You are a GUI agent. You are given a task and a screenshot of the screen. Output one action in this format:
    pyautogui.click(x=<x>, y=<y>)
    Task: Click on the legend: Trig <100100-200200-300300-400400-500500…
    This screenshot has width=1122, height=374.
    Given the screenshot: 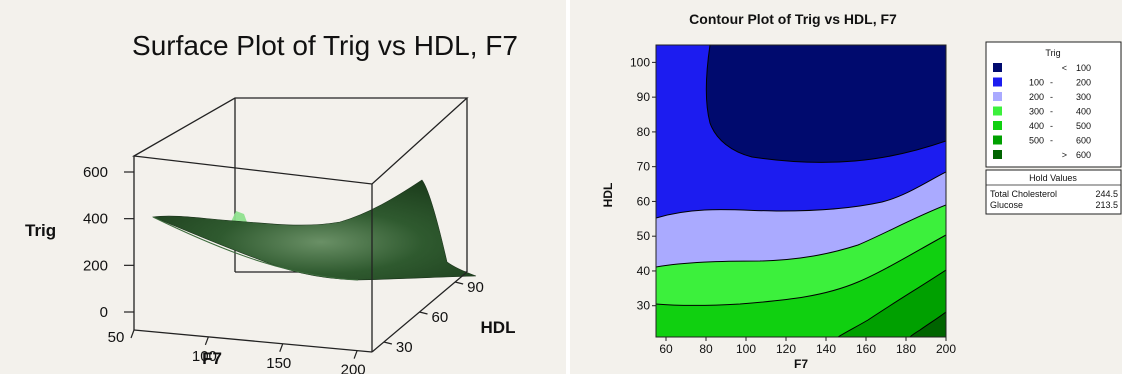 What is the action you would take?
    pyautogui.click(x=1053, y=104)
    